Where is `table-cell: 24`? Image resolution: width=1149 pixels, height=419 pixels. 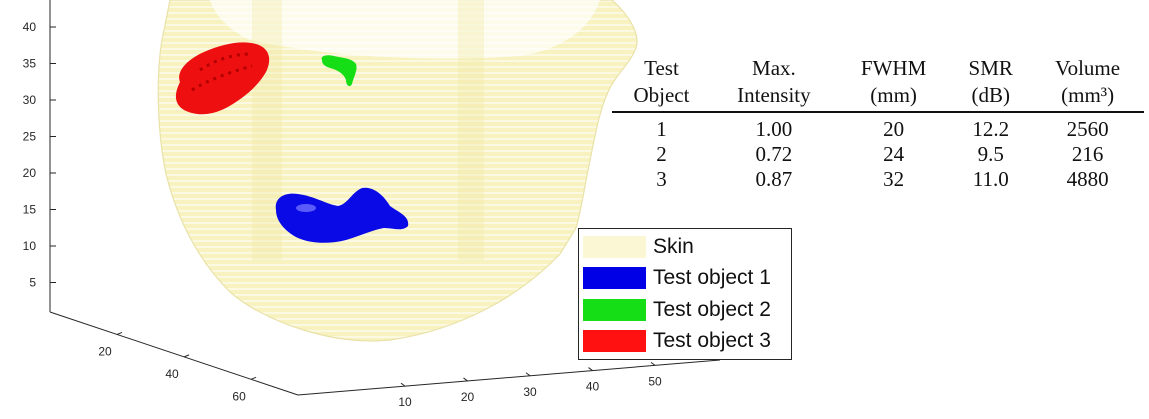
table-cell: 24 is located at coordinates (894, 154).